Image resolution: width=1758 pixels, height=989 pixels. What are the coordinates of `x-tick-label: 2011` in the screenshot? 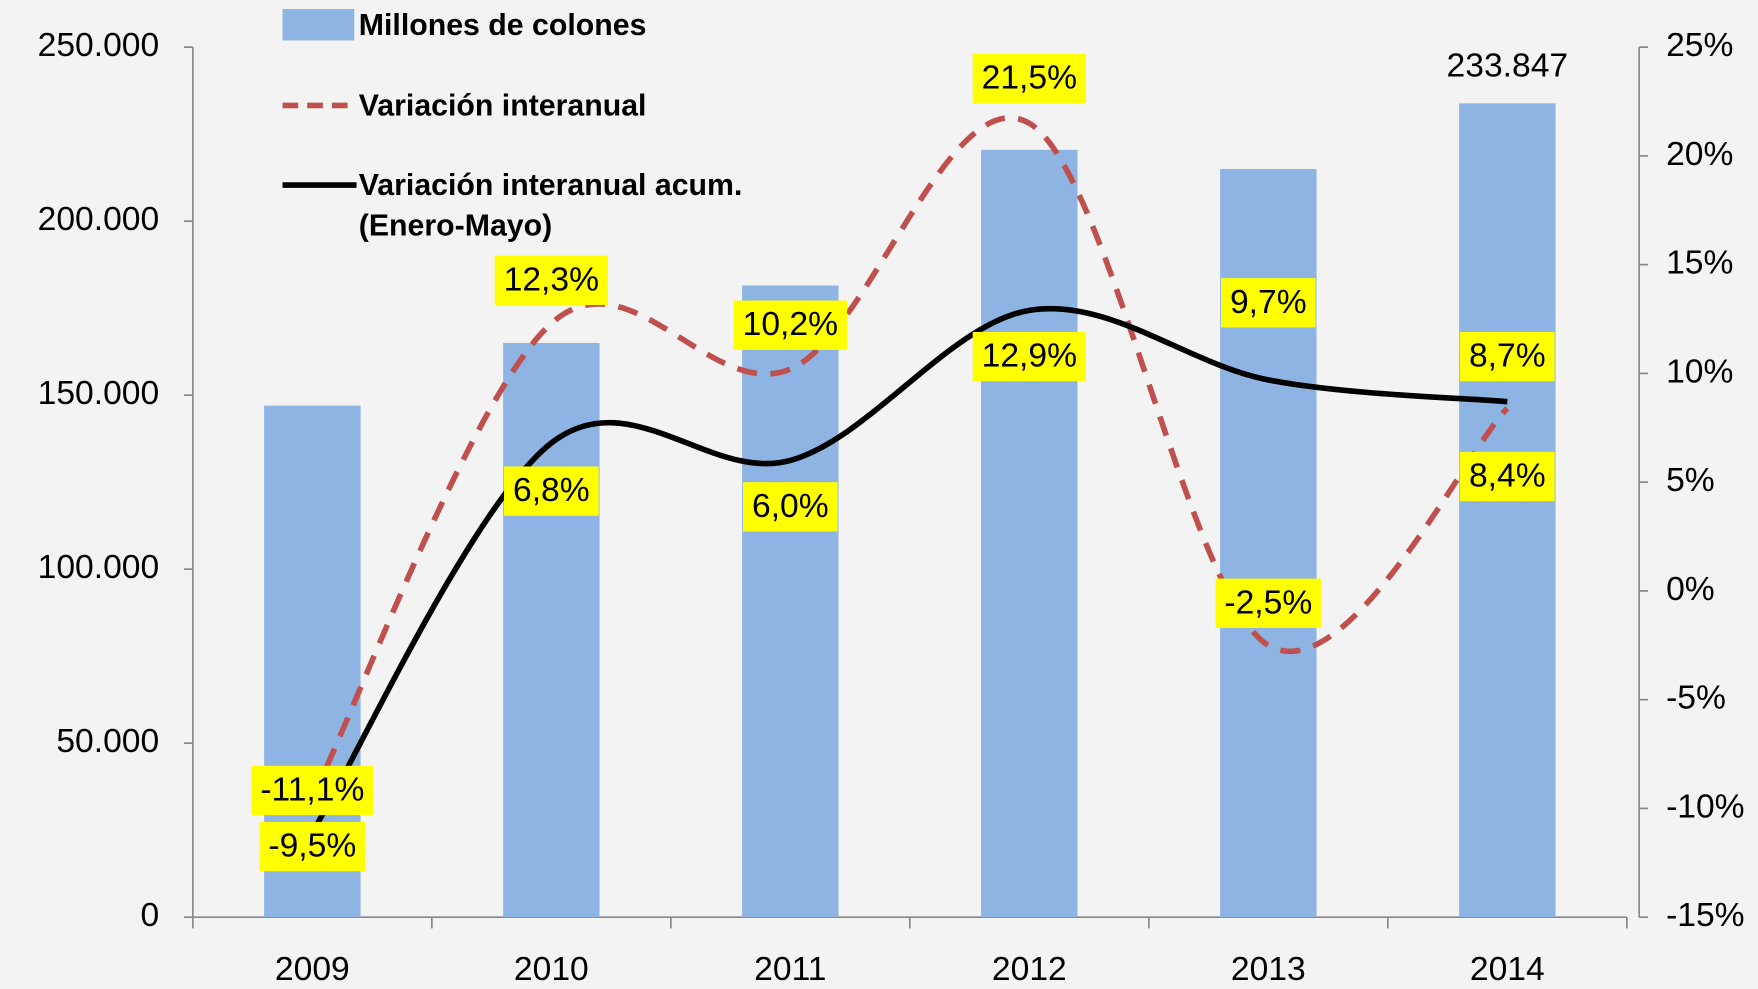 It's located at (790, 969).